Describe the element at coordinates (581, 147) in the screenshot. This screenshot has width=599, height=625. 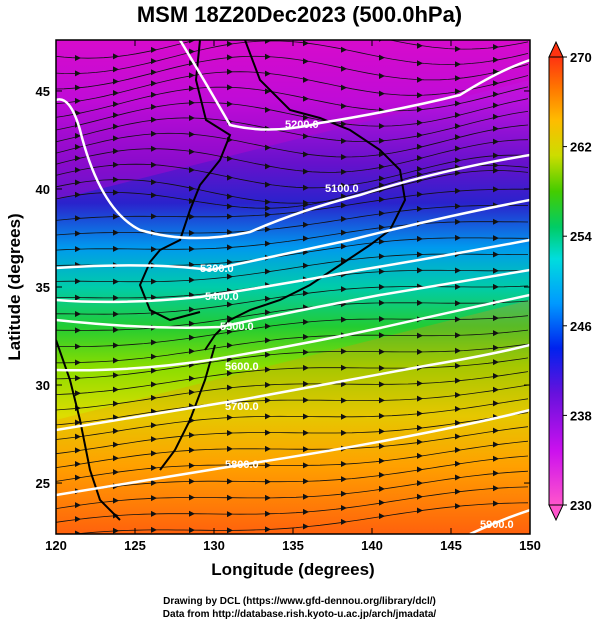
I see `colorbar-tick-label: 262` at that location.